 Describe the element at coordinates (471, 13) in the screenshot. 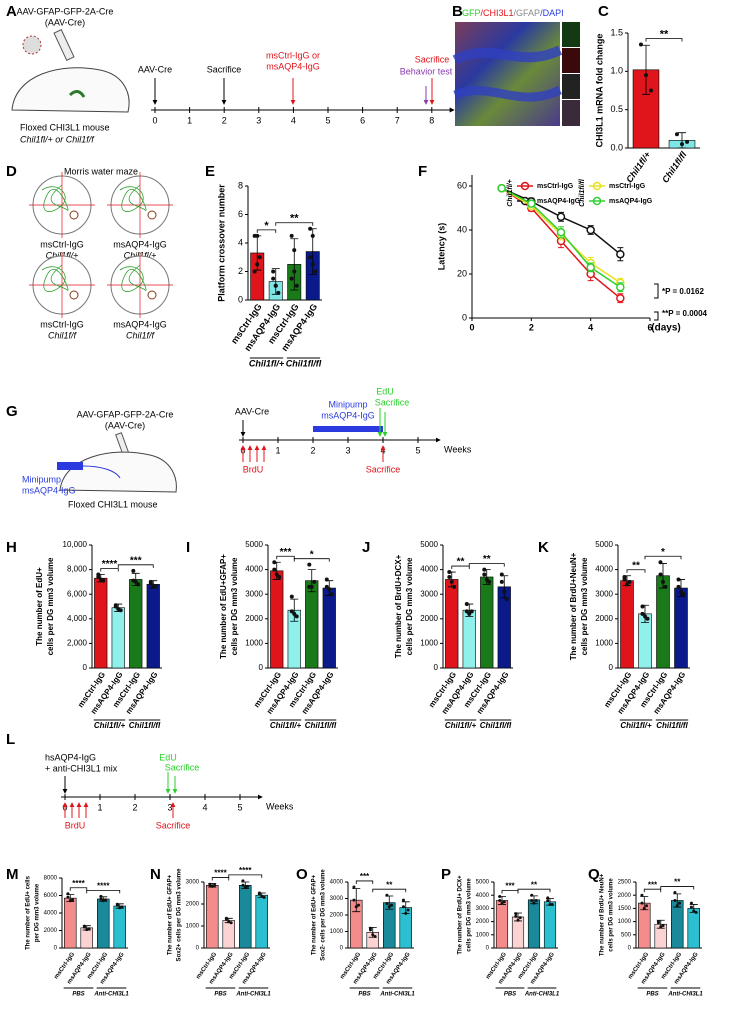

I see `stain: GFP` at that location.